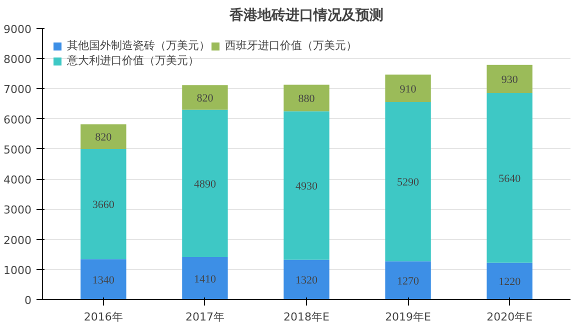 This screenshot has width=575, height=326. I want to click on data-label: 910, so click(408, 89).